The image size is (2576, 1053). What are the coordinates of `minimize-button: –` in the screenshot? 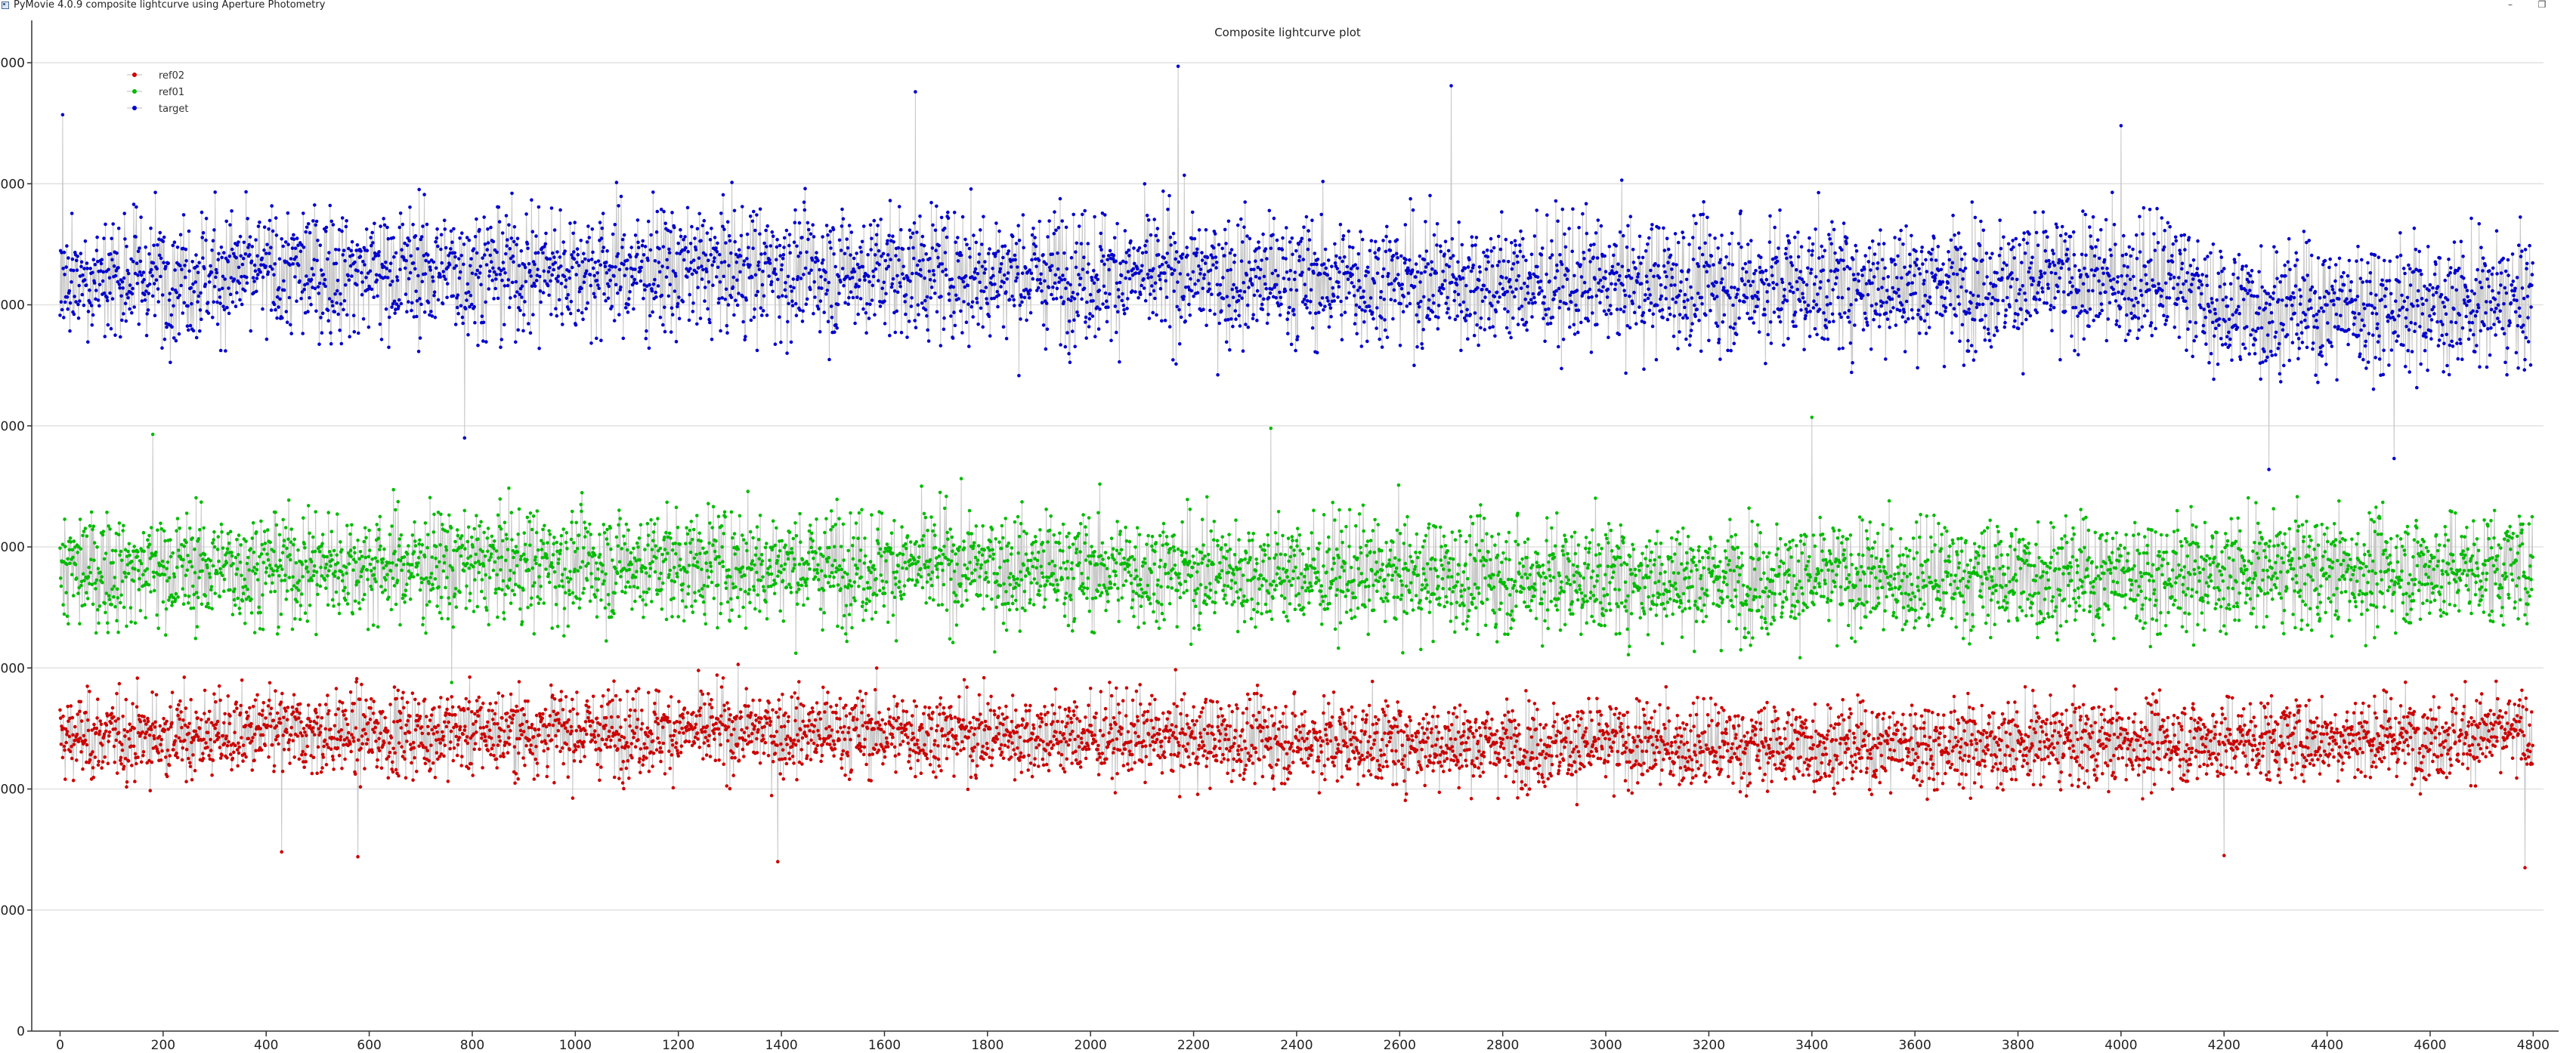 It's located at (2510, 5).